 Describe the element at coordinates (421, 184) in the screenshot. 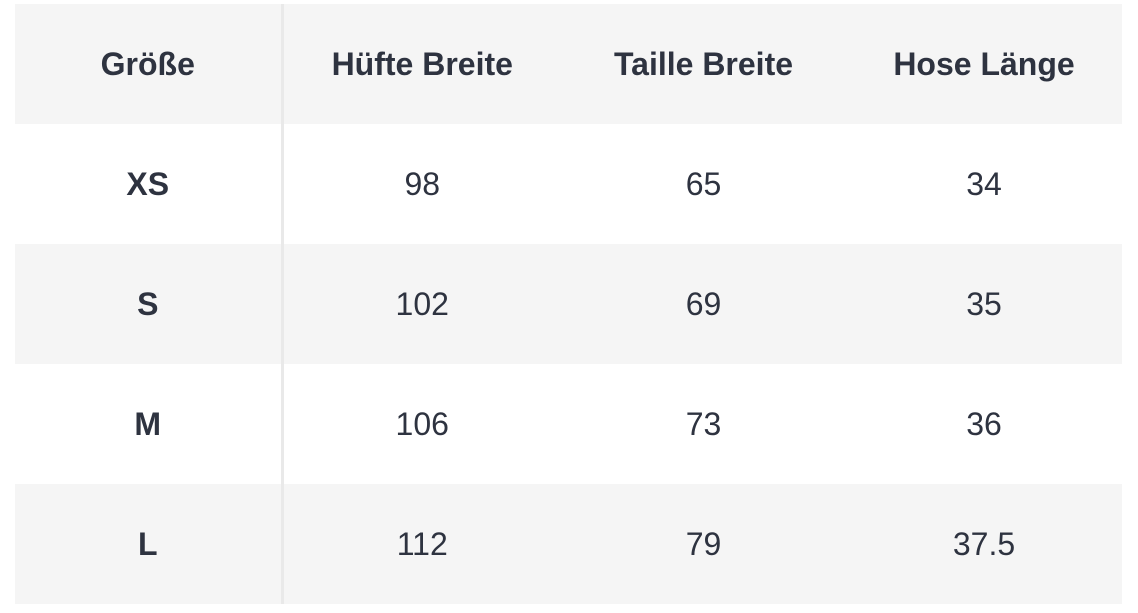

I see `hip-width-cell: 98` at that location.